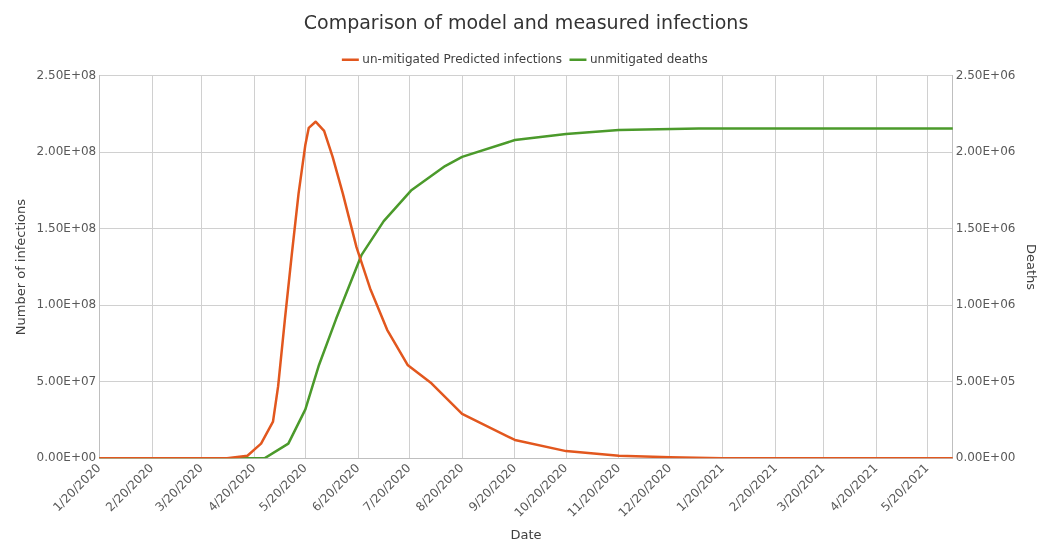 Image resolution: width=1052 pixels, height=552 pixels. What do you see at coordinates (648, 58) in the screenshot?
I see `legend-label: unmitigated deaths` at bounding box center [648, 58].